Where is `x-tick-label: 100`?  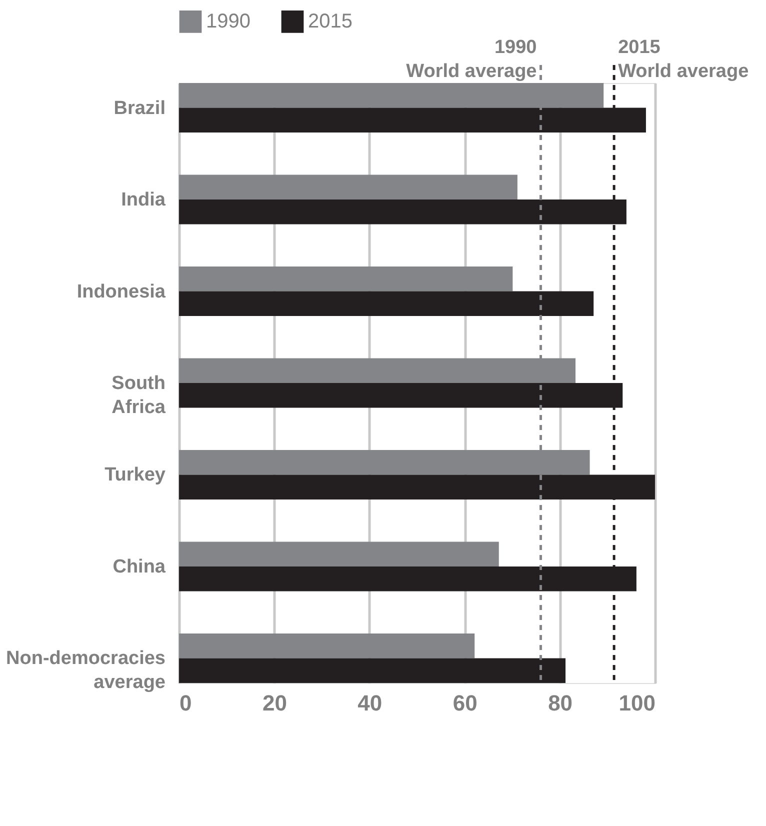 x-tick-label: 100 is located at coordinates (637, 703).